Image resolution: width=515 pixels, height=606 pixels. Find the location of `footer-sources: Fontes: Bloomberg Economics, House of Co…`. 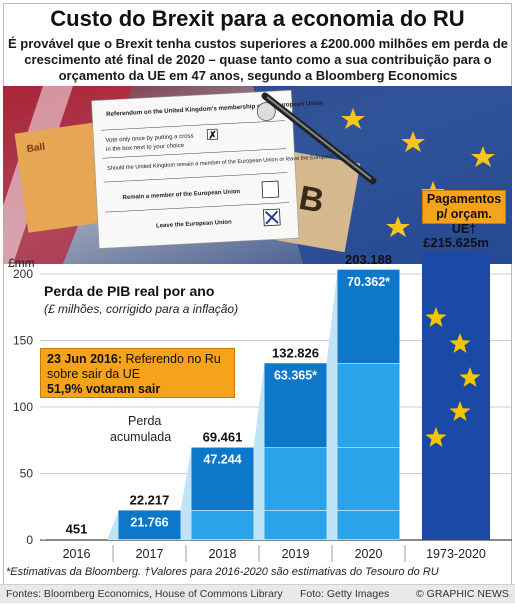

footer-sources: Fontes: Bloomberg Economics, House of Co… is located at coordinates (144, 594).